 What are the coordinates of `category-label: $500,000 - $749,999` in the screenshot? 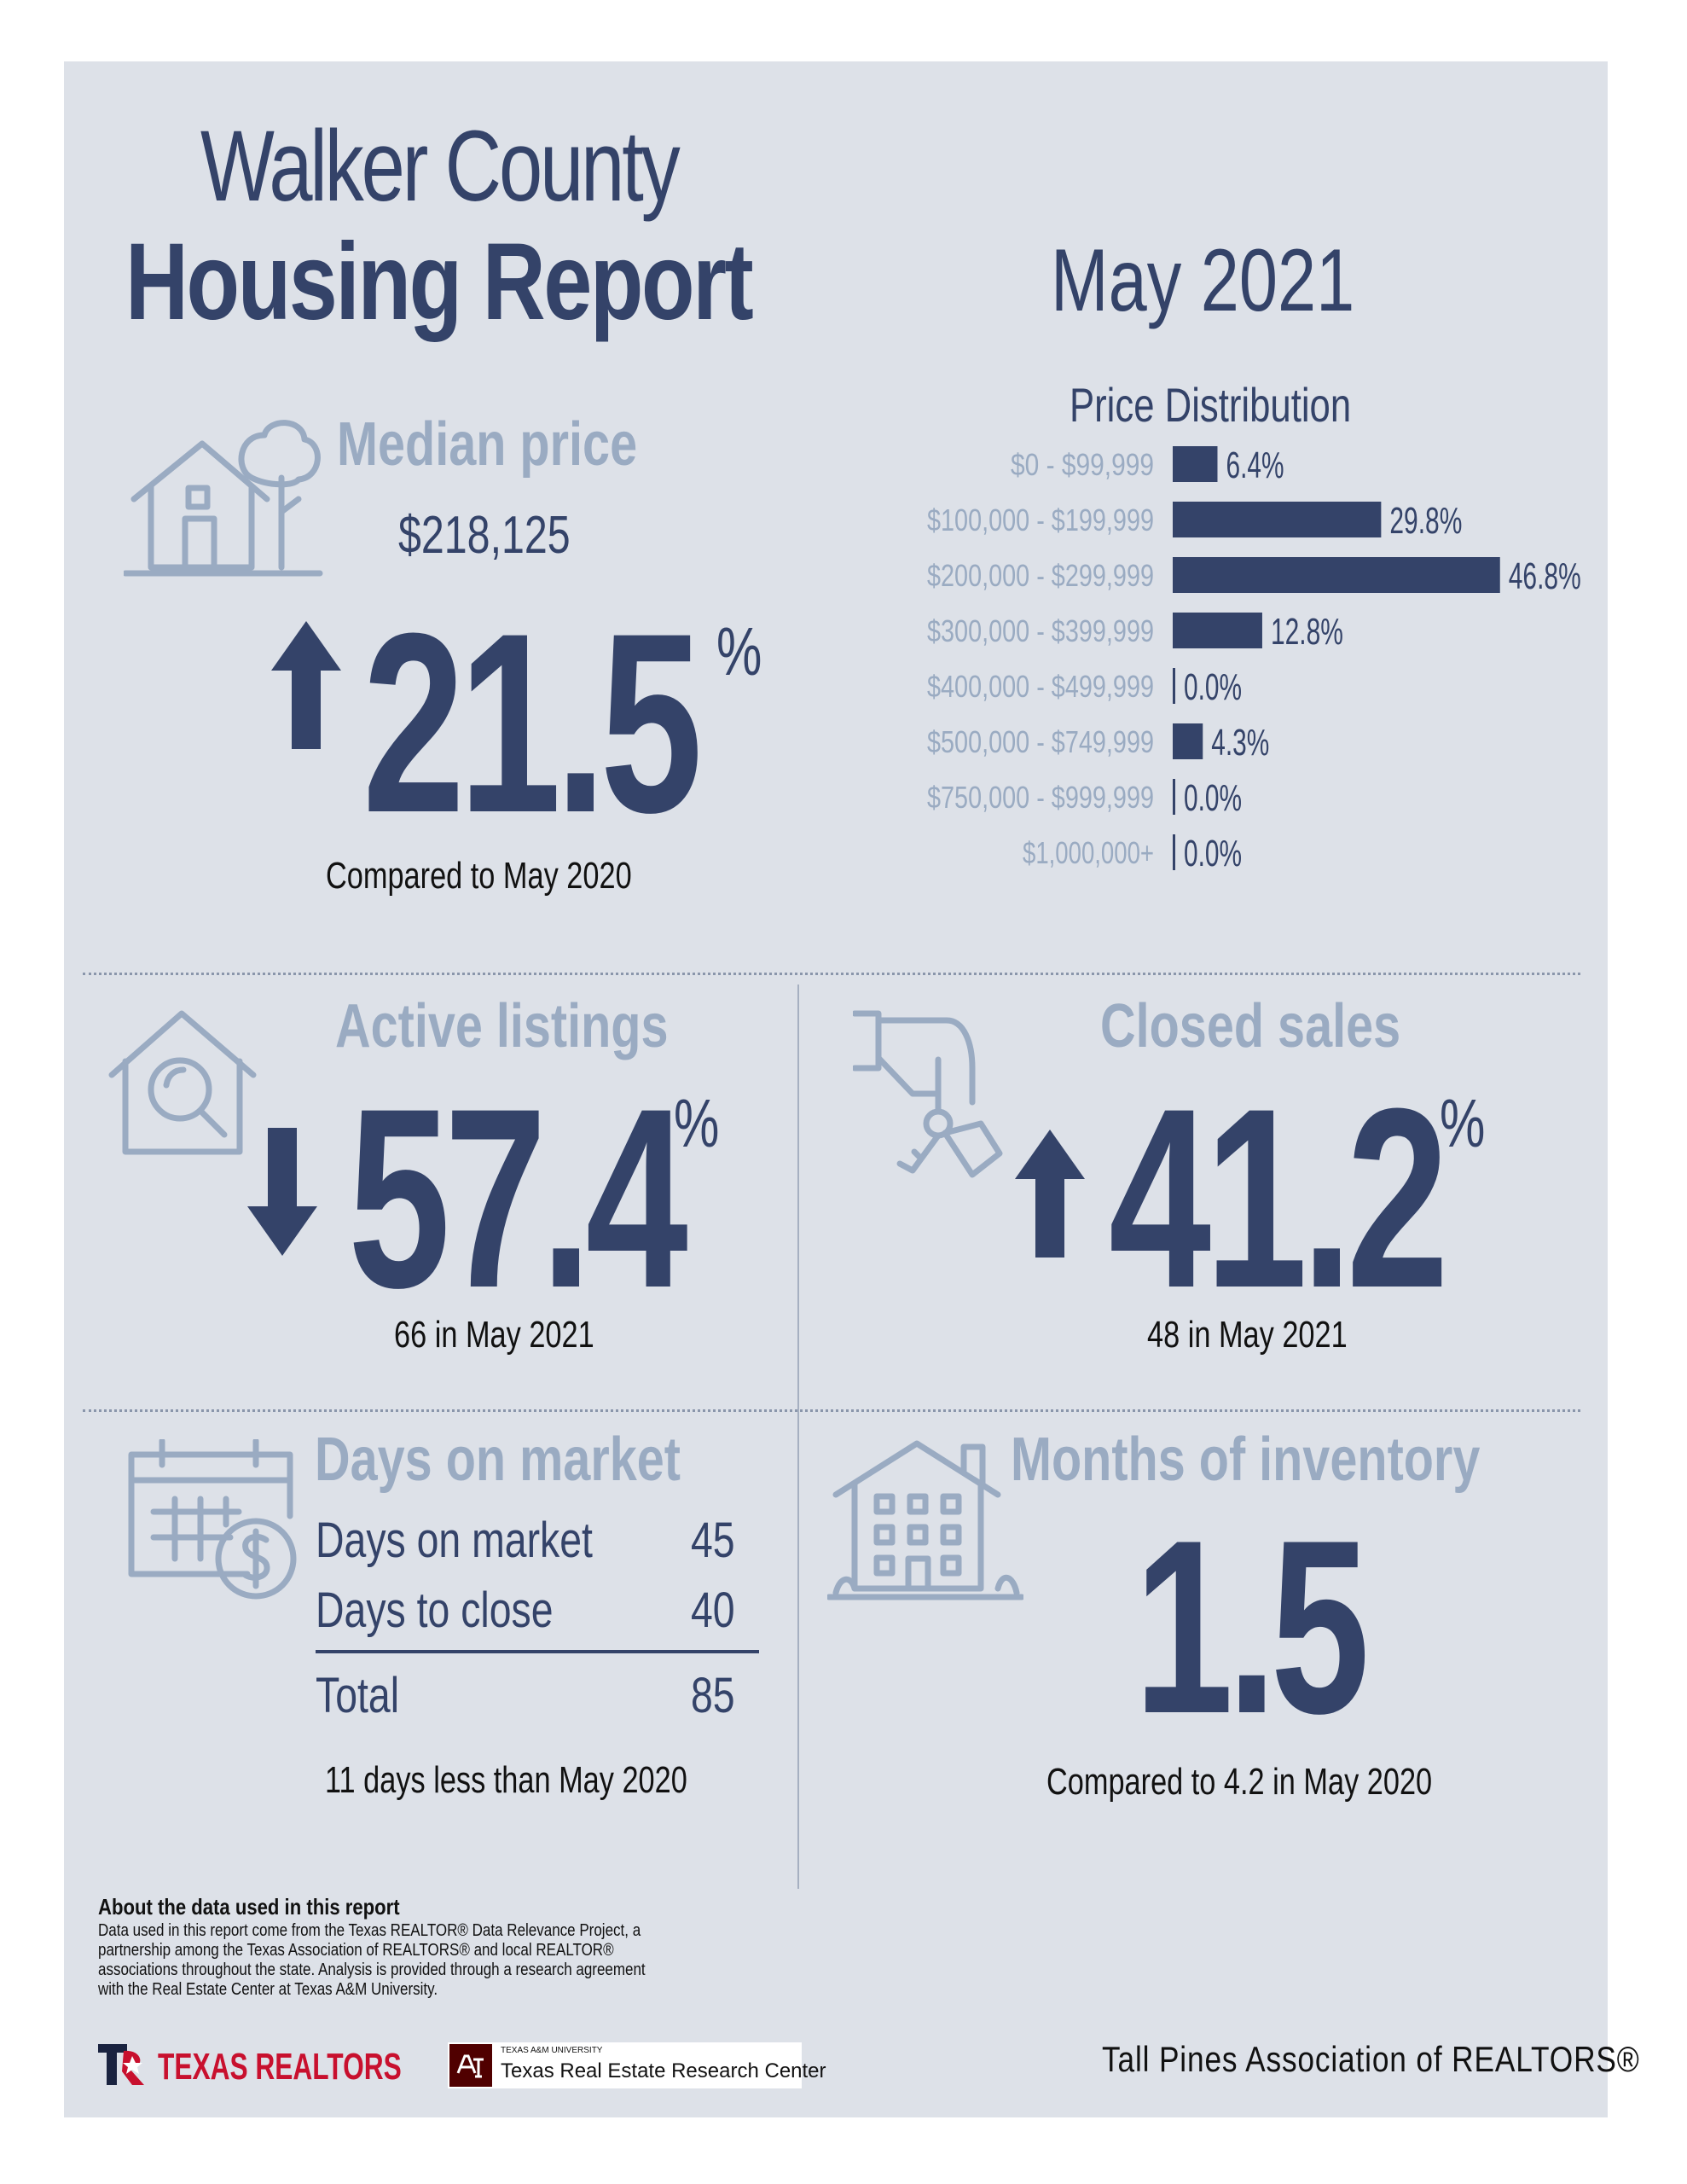 It's located at (1040, 742).